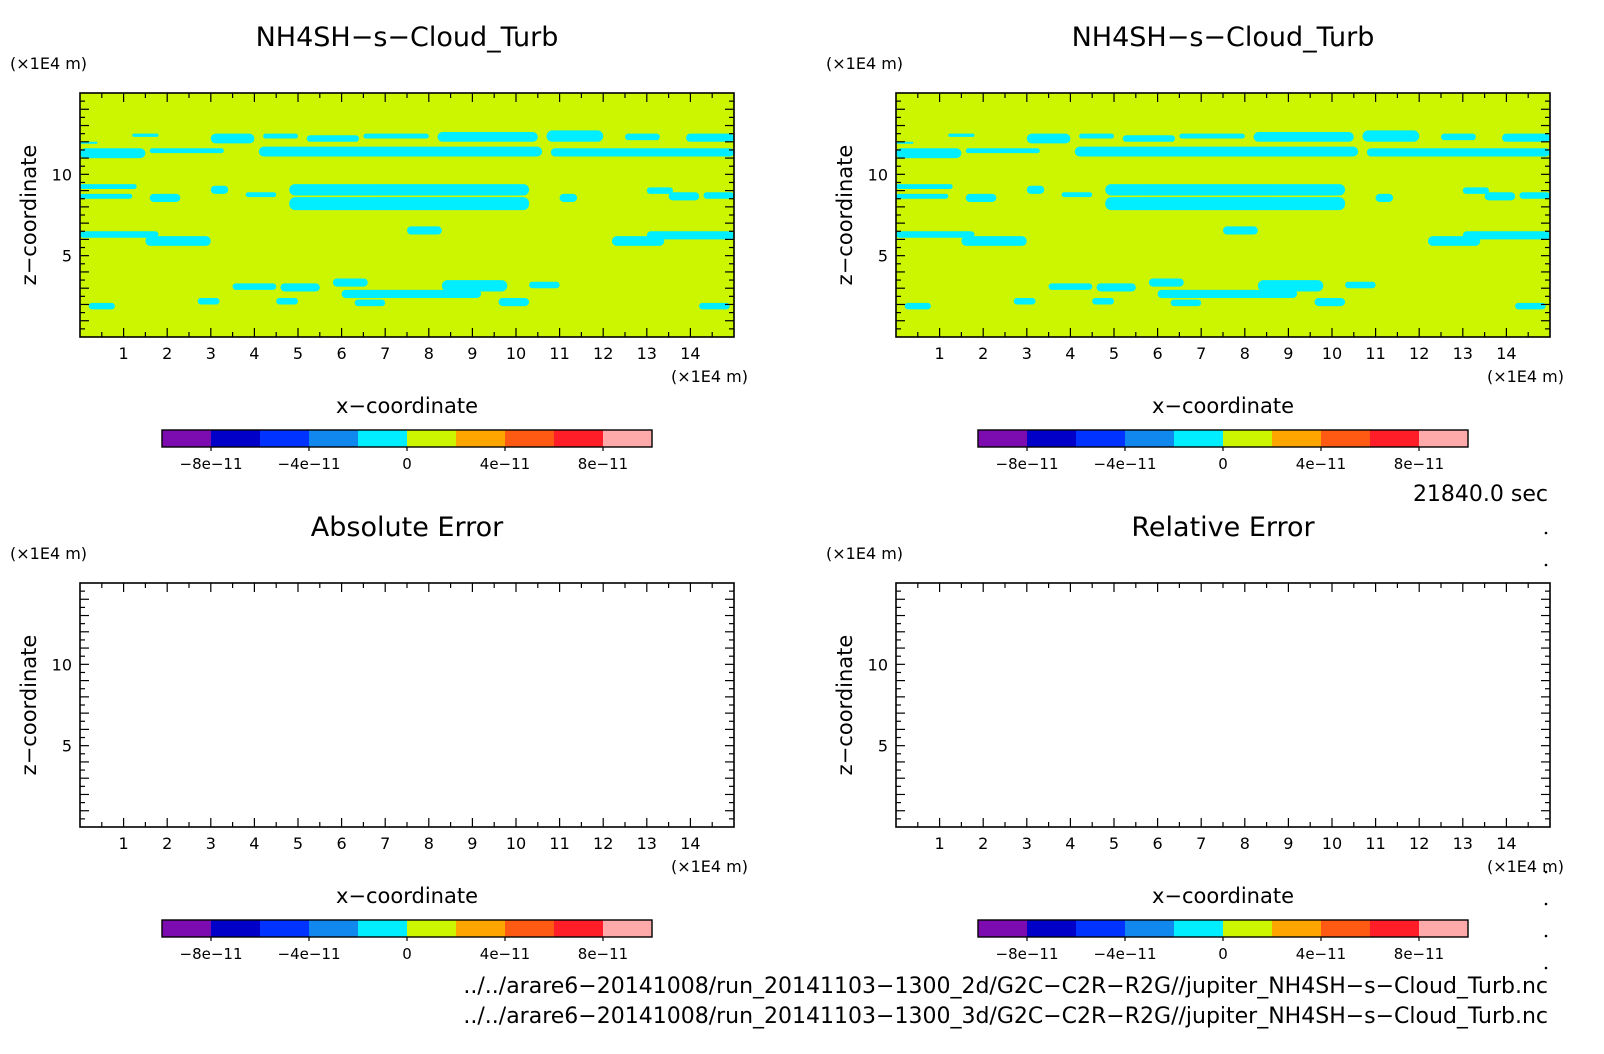 This screenshot has height=1054, width=1604. What do you see at coordinates (407, 37) in the screenshot?
I see `plot-title: NH4SH−s−Cloud_Turb` at bounding box center [407, 37].